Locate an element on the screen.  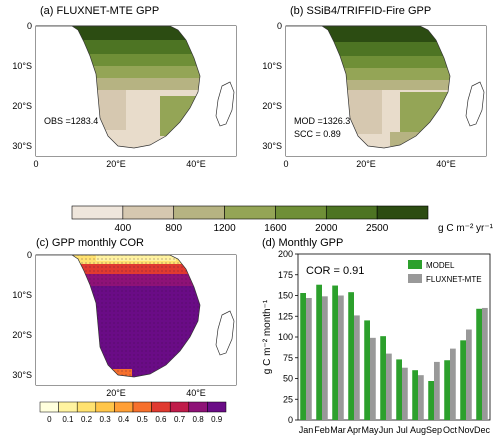
x-tick-label: Jul is located at coordinates (402, 430).